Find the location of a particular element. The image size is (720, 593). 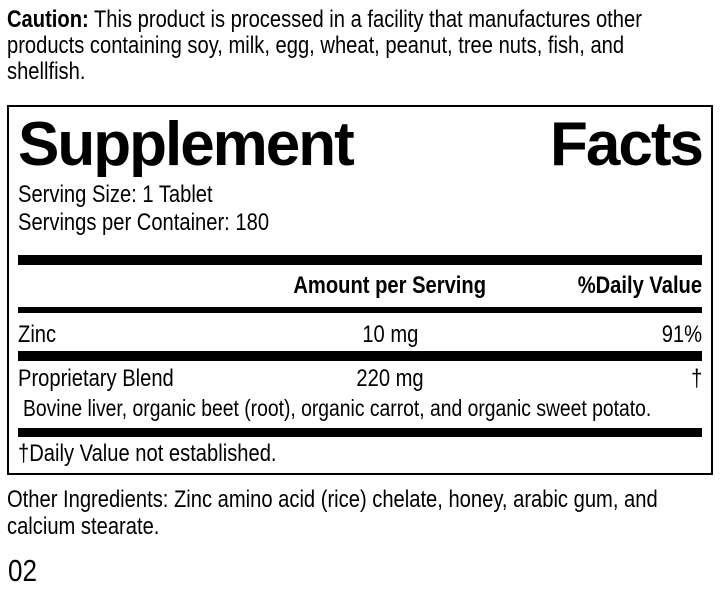

nutrient-name: Proprietary Blend is located at coordinates (96, 378).